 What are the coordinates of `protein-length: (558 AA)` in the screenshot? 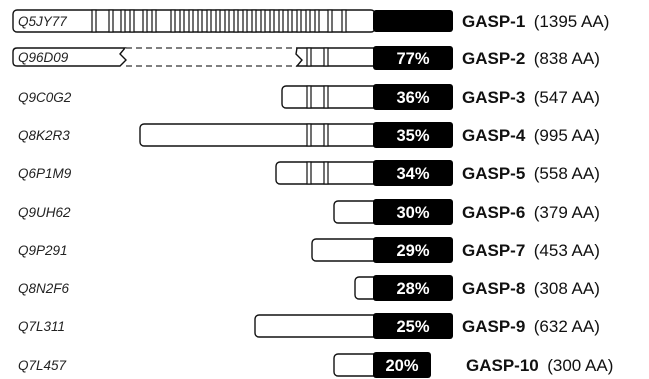 It's located at (567, 173).